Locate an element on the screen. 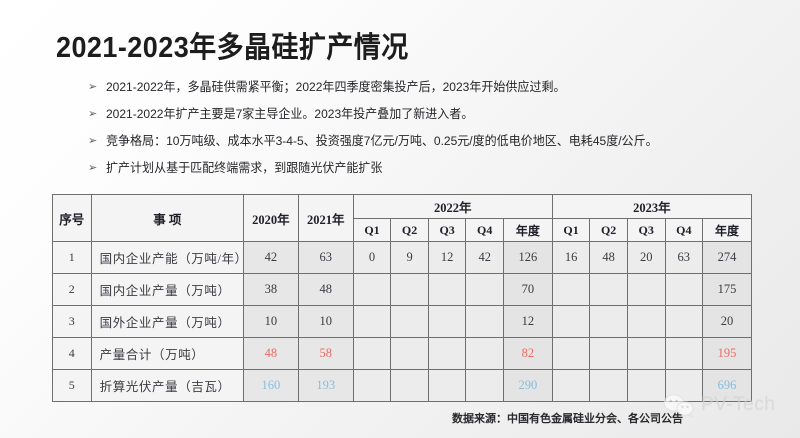 Image resolution: width=800 pixels, height=438 pixels. cell-seq: 2 is located at coordinates (72, 289).